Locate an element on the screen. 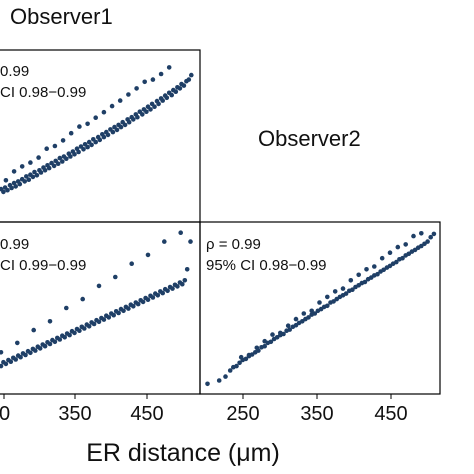 This screenshot has width=474, height=474. x-tick-label-left-450: 450 is located at coordinates (146, 414).